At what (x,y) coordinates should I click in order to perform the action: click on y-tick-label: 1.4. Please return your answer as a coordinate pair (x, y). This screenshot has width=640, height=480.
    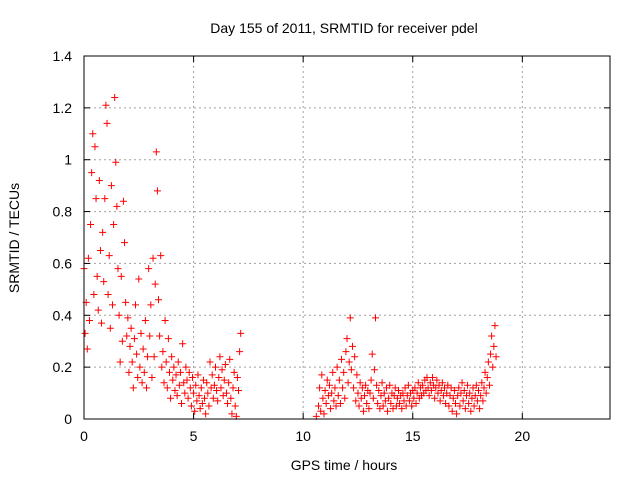
    Looking at the image, I should click on (63, 56).